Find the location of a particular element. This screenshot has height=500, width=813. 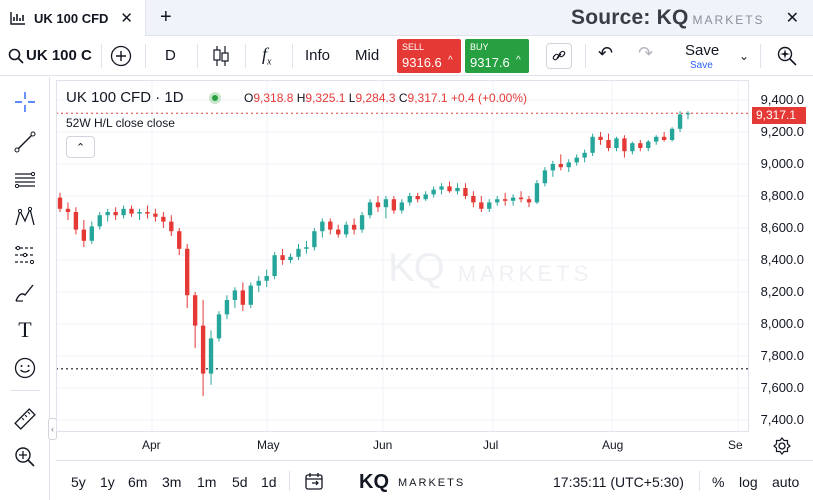

tab-title: UK 100 CFD is located at coordinates (71, 18).